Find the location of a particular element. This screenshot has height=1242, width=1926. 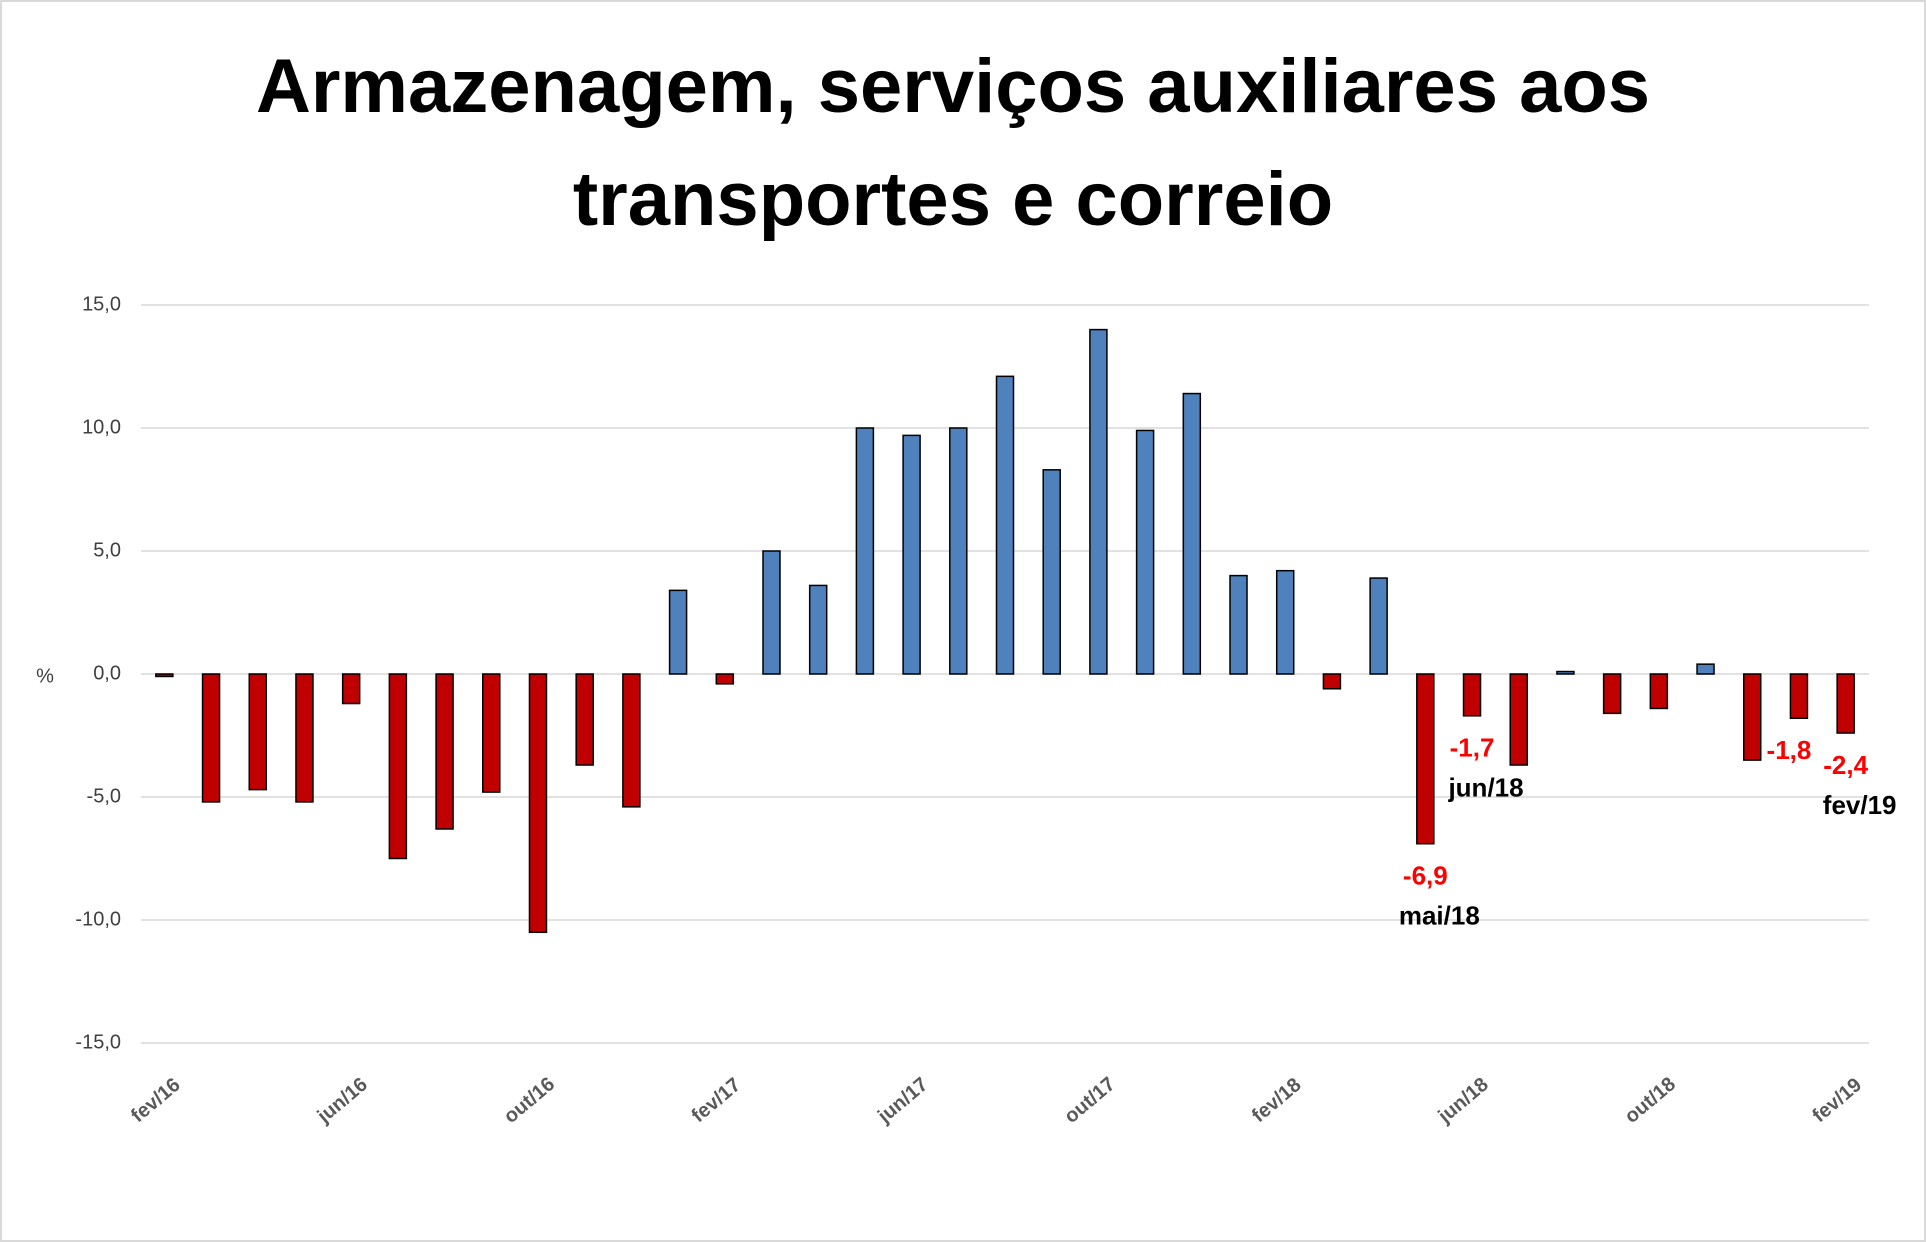

value-label: -2,4 is located at coordinates (1845, 765).